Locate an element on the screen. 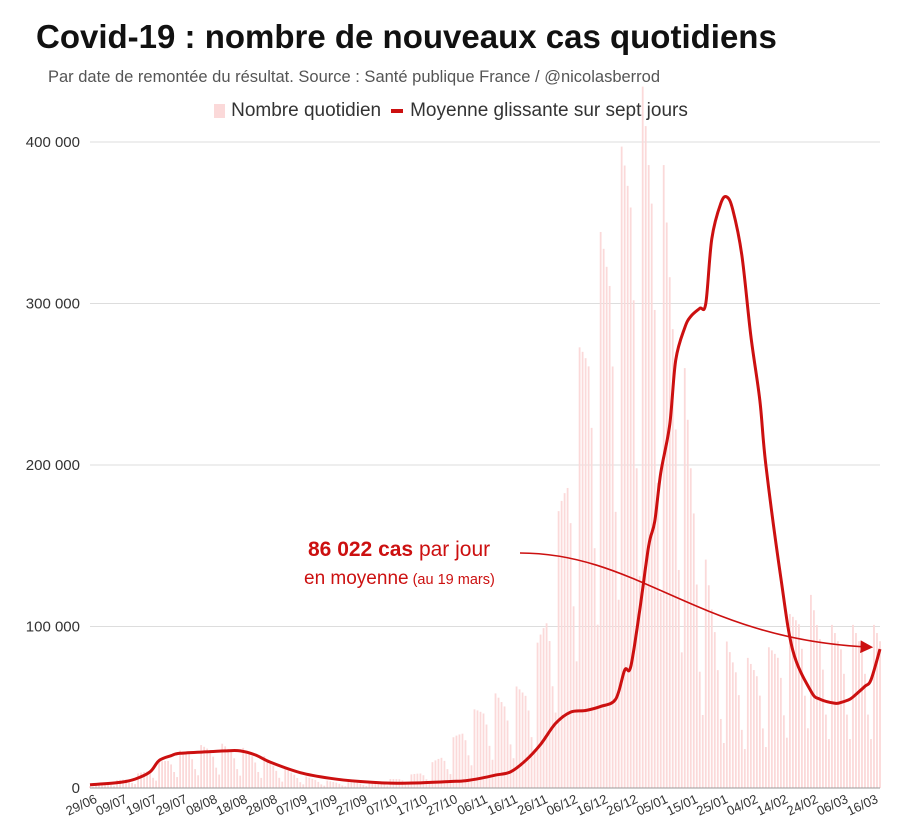 This screenshot has width=902, height=827. annotation-arrow is located at coordinates (696, 603).